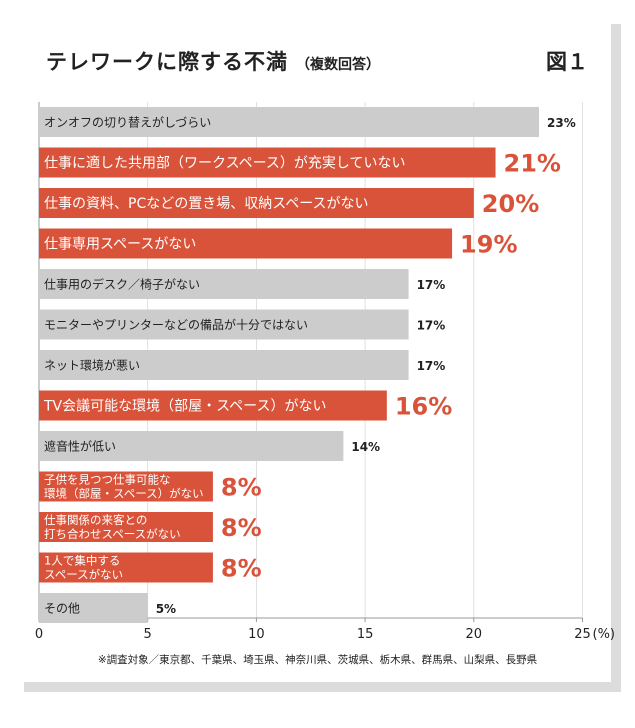  Describe the element at coordinates (365, 447) in the screenshot. I see `bar-value-label: 14%` at that location.